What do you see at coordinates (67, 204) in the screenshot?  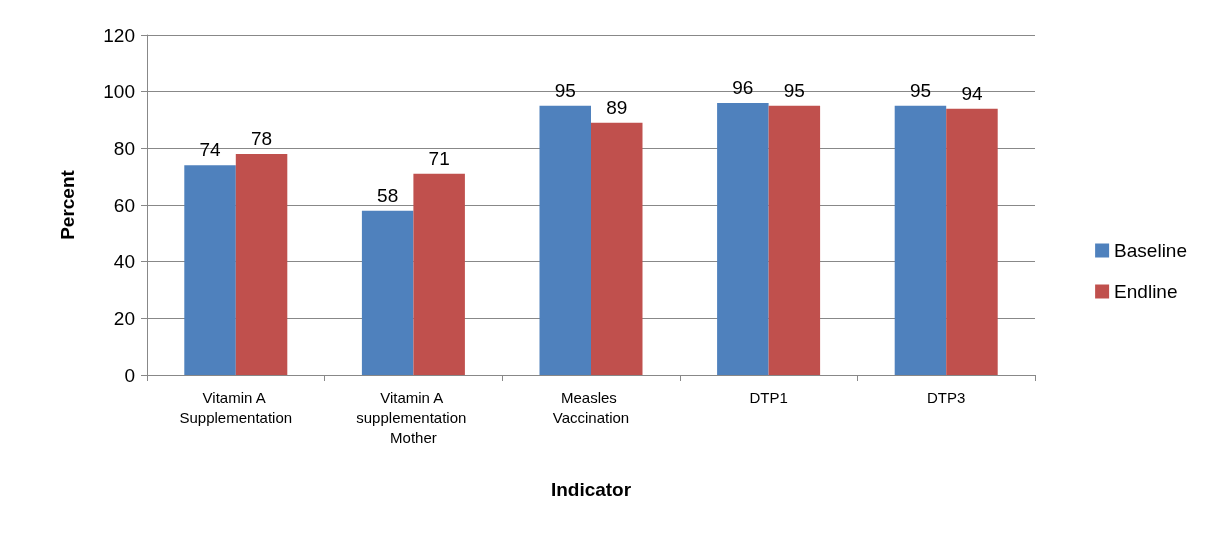 I see `y-axis-title: Percent` at bounding box center [67, 204].